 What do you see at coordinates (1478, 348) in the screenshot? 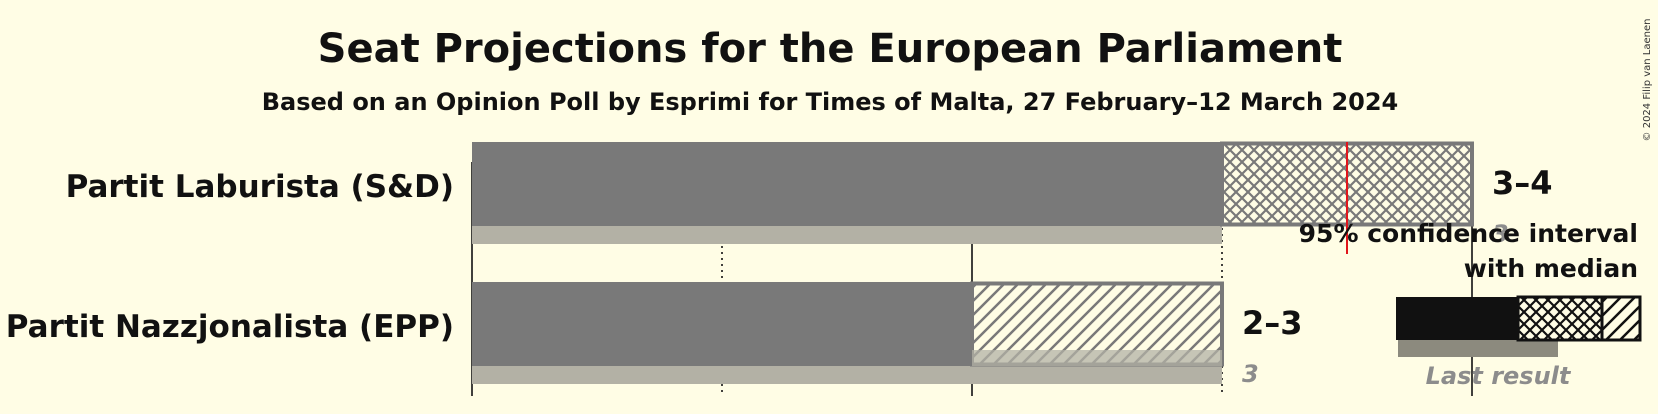
I see `legend-last-result-bar` at bounding box center [1478, 348].